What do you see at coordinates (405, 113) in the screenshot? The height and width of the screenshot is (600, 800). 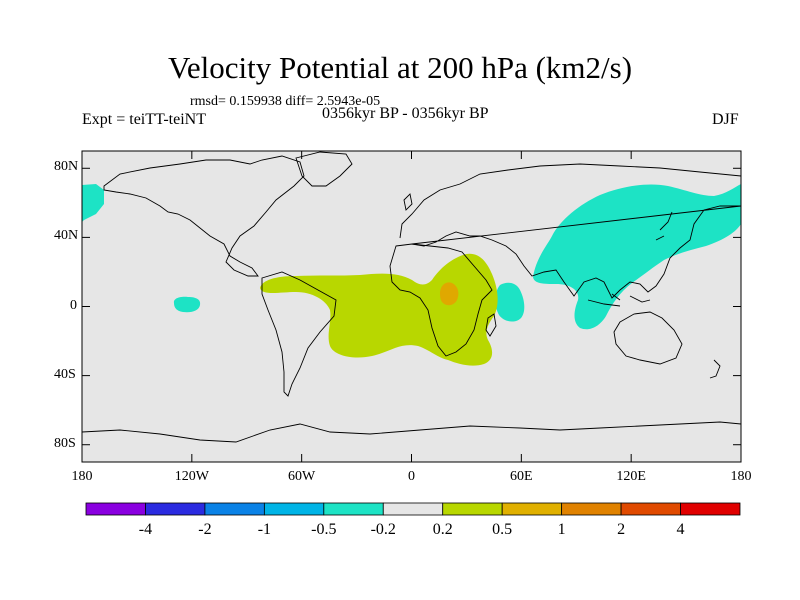 I see `period-label: 0356kyr BP - 0356kyr BP` at bounding box center [405, 113].